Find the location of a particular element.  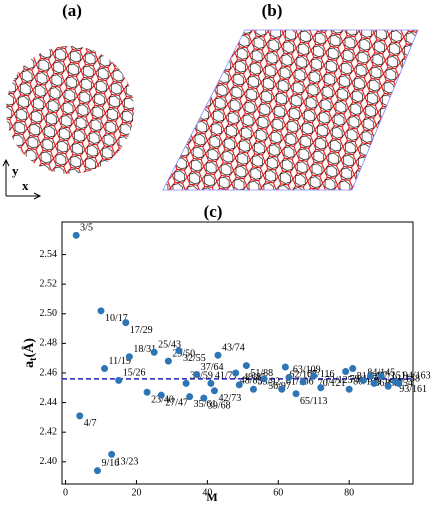

y-label-main: a is located at coordinates (29, 364).